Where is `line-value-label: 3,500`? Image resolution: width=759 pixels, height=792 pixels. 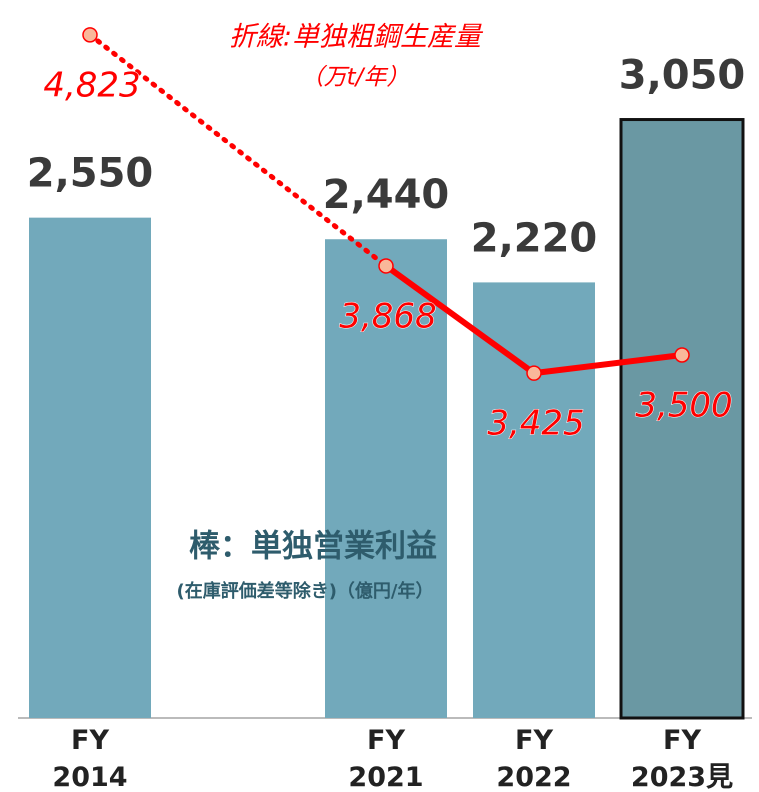 line-value-label: 3,500 is located at coordinates (683, 406).